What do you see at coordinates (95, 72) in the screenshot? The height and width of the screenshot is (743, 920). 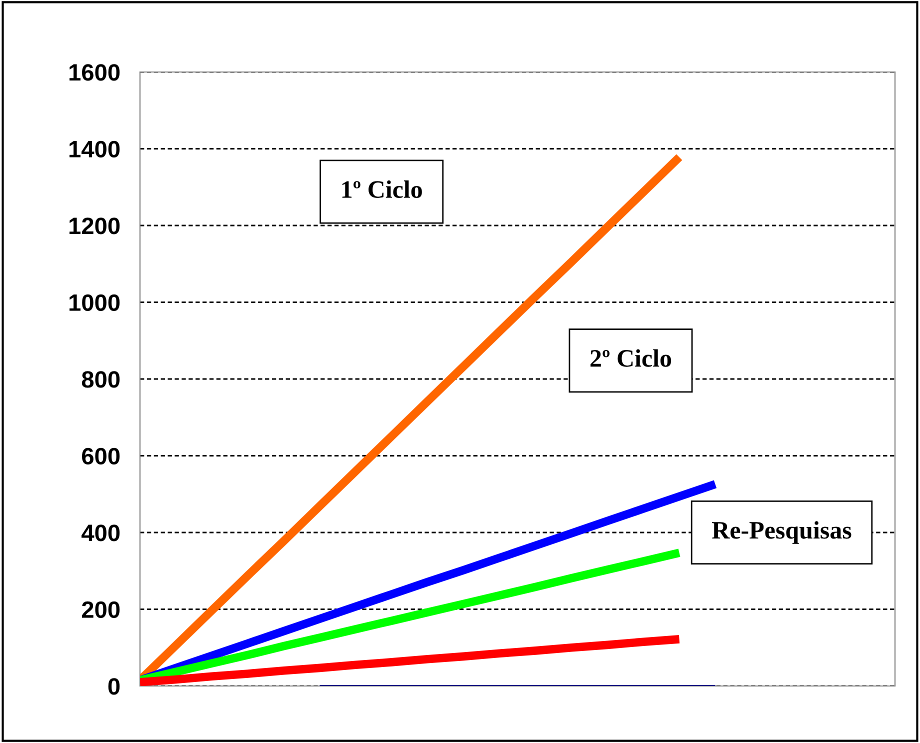 I see `y-tick-label: 1600` at bounding box center [95, 72].